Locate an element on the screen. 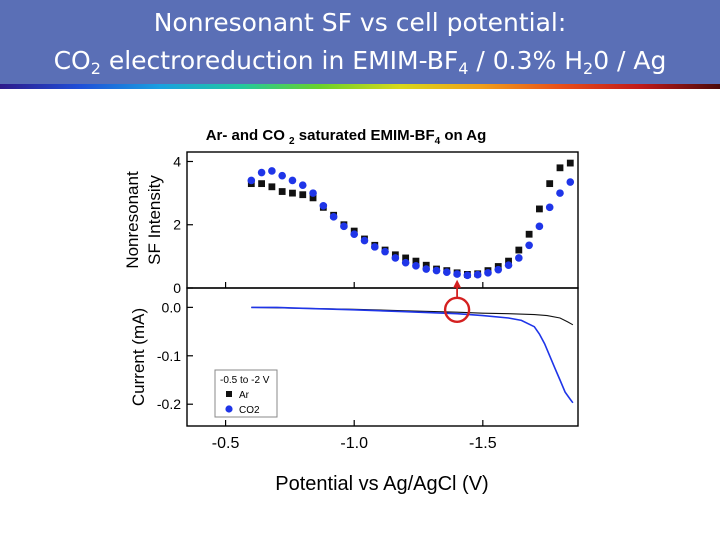 The image size is (720, 540). current-panel-marks: 0.0 -0.1 -0.2 is located at coordinates (365, 355).